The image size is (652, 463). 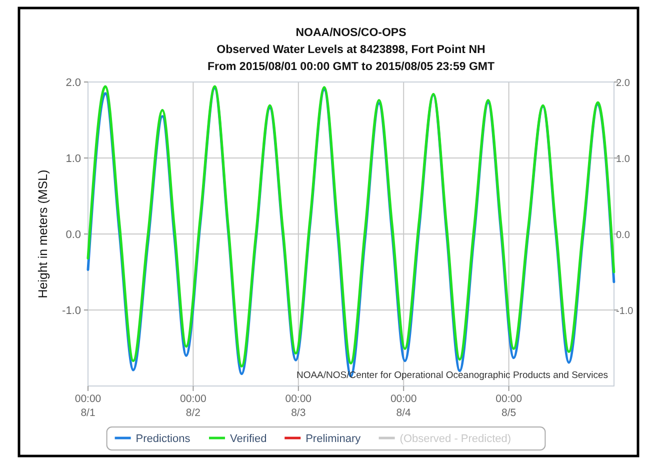 What do you see at coordinates (351, 58) in the screenshot?
I see `chart-subtitle: Observed Water Levels at 8423898, Fort Point NH From 2015/08/01 00:00 GMT to 2015/08/05 23:59 GMT` at bounding box center [351, 58].